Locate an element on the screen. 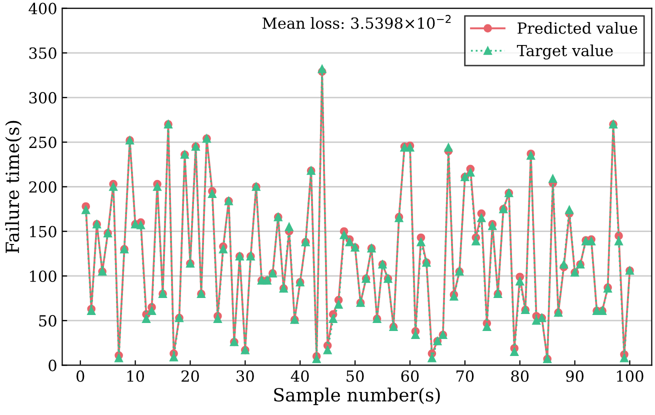 This screenshot has width=655, height=415. y-axis-title: Failure time(s) is located at coordinates (13, 187).